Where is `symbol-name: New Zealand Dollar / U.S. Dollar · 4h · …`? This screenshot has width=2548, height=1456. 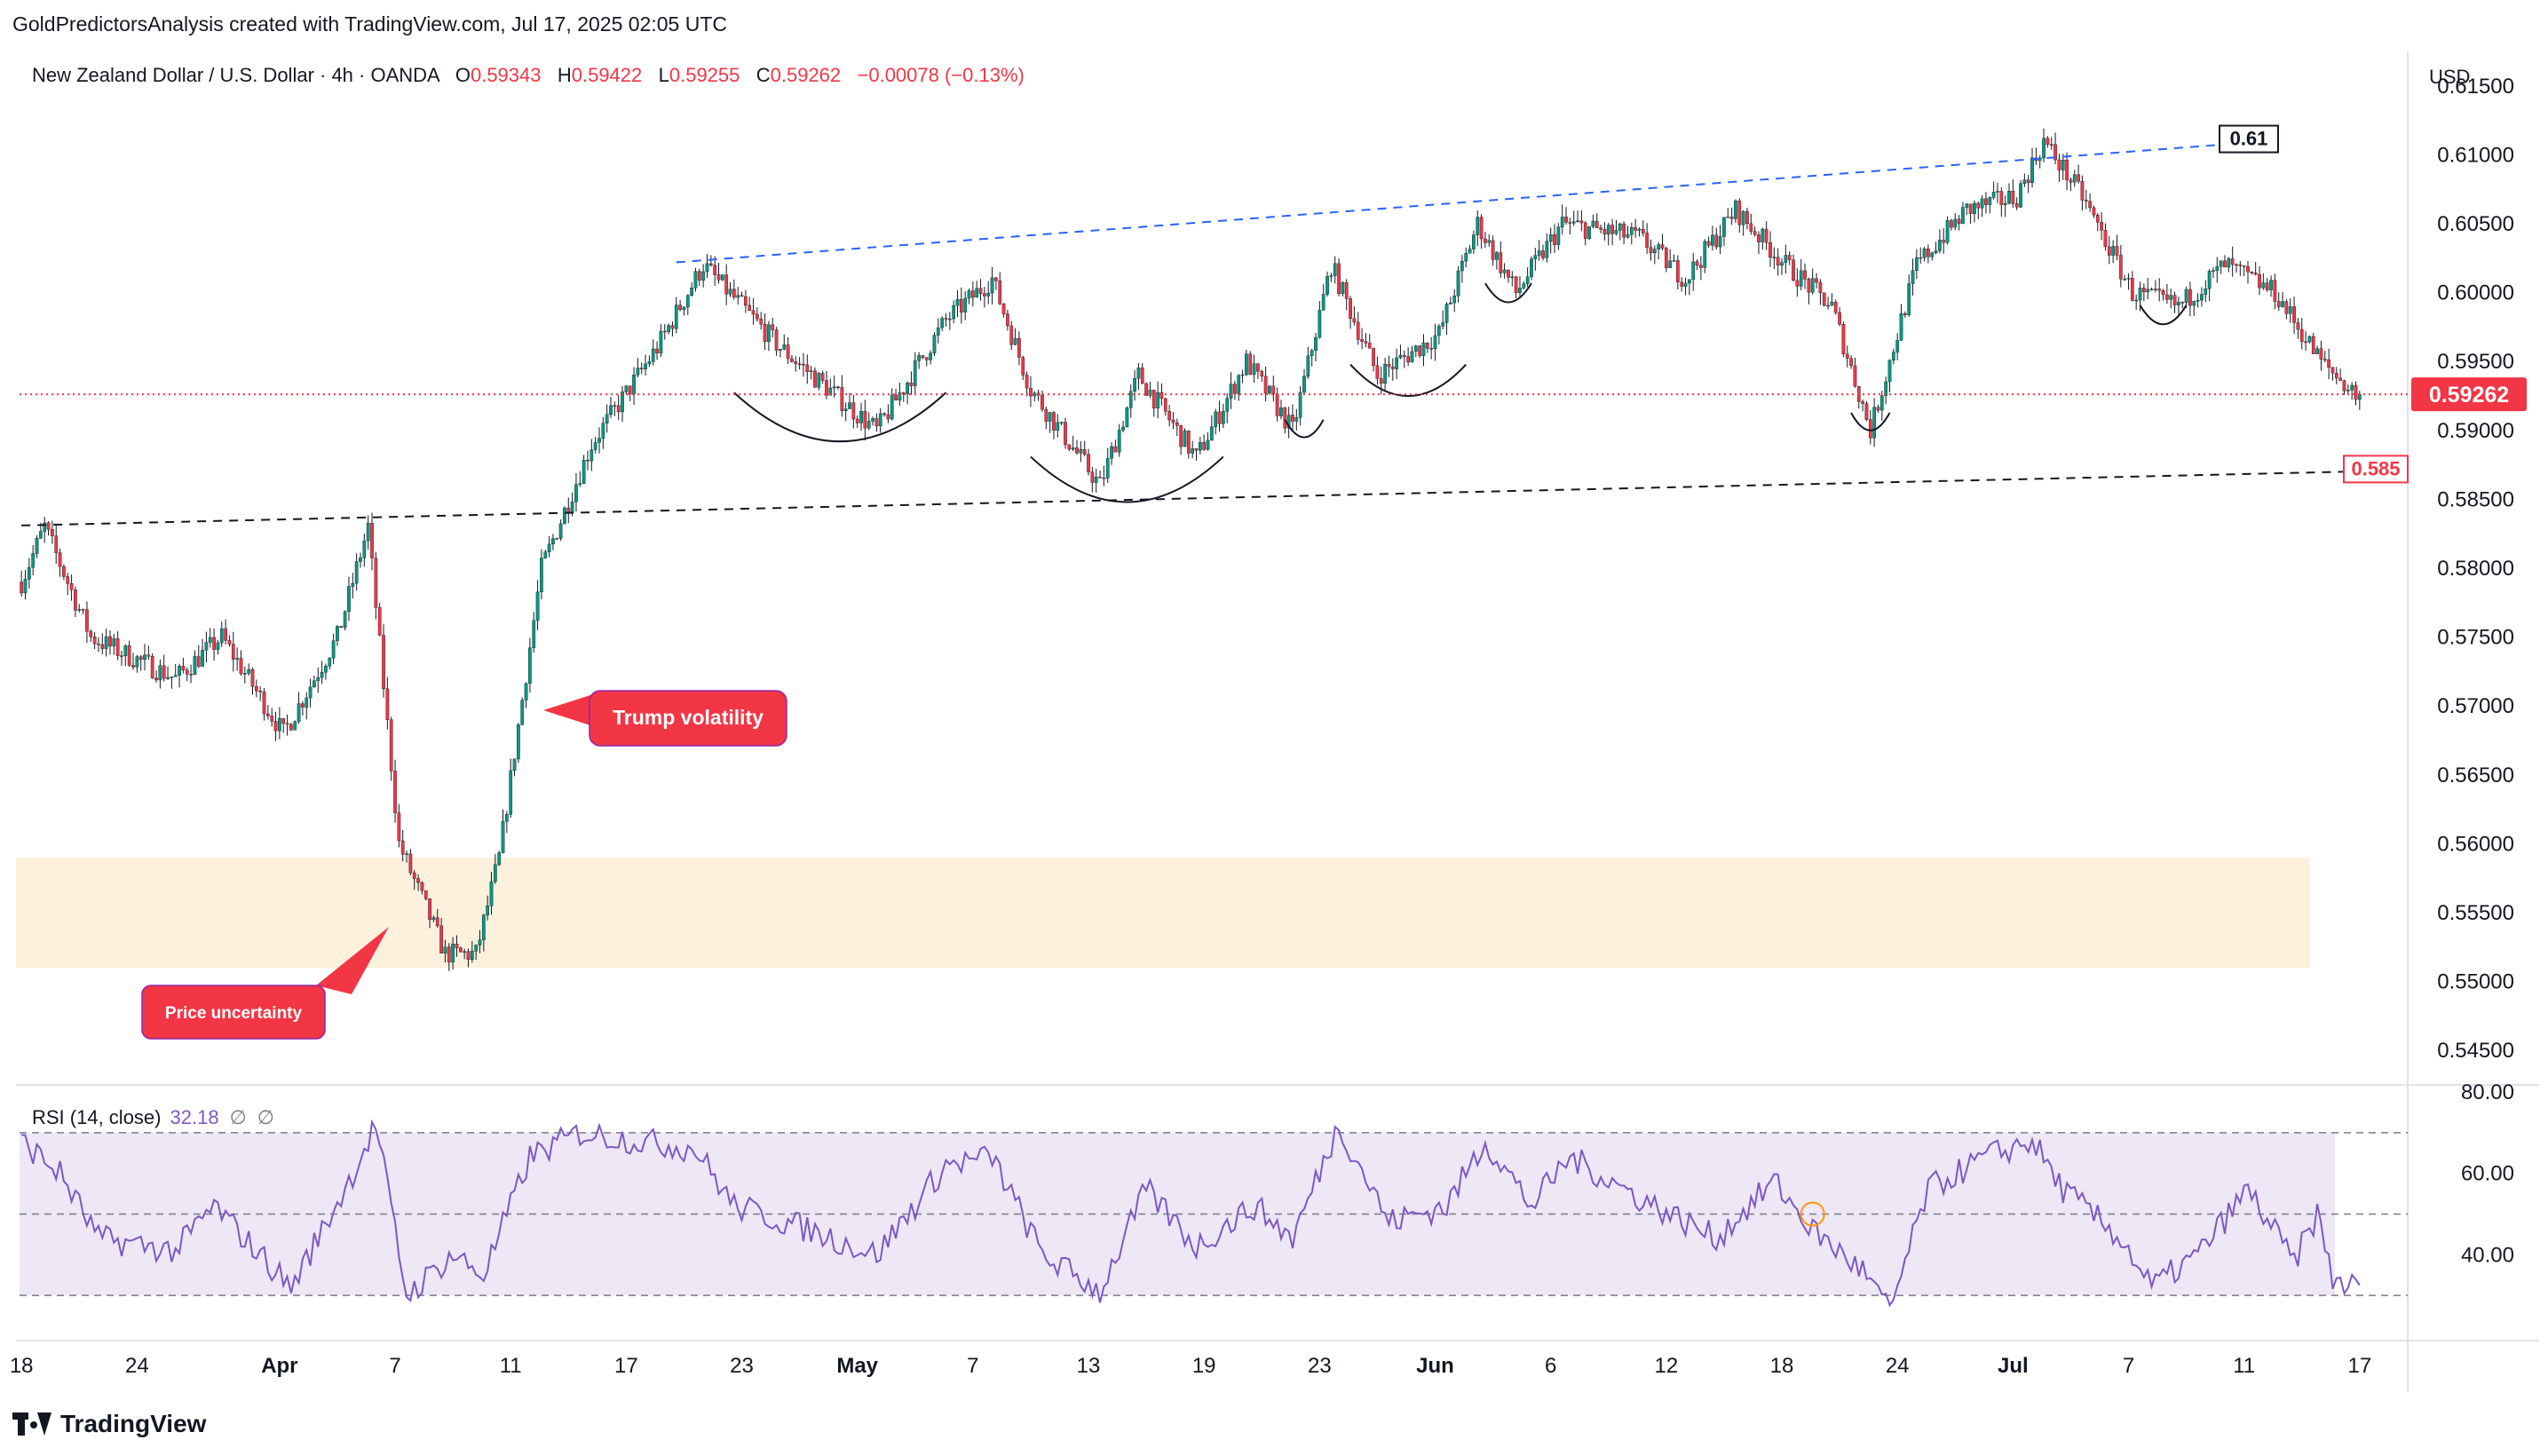 symbol-name: New Zealand Dollar / U.S. Dollar · 4h · … is located at coordinates (235, 75).